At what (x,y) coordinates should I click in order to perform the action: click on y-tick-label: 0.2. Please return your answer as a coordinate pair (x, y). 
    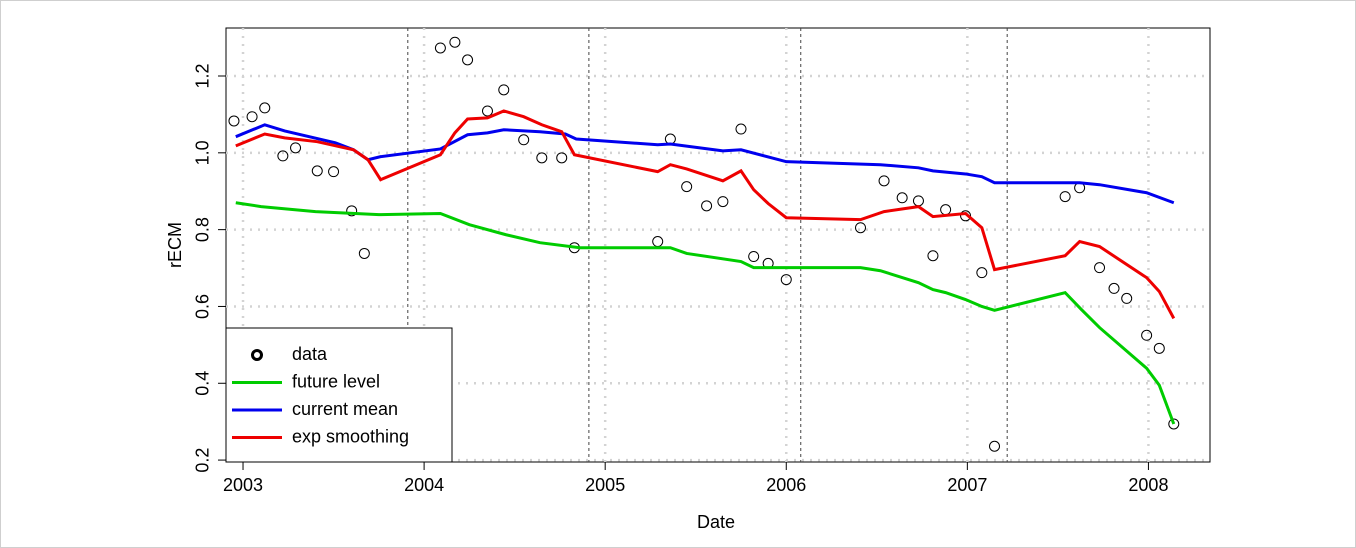
    Looking at the image, I should click on (203, 460).